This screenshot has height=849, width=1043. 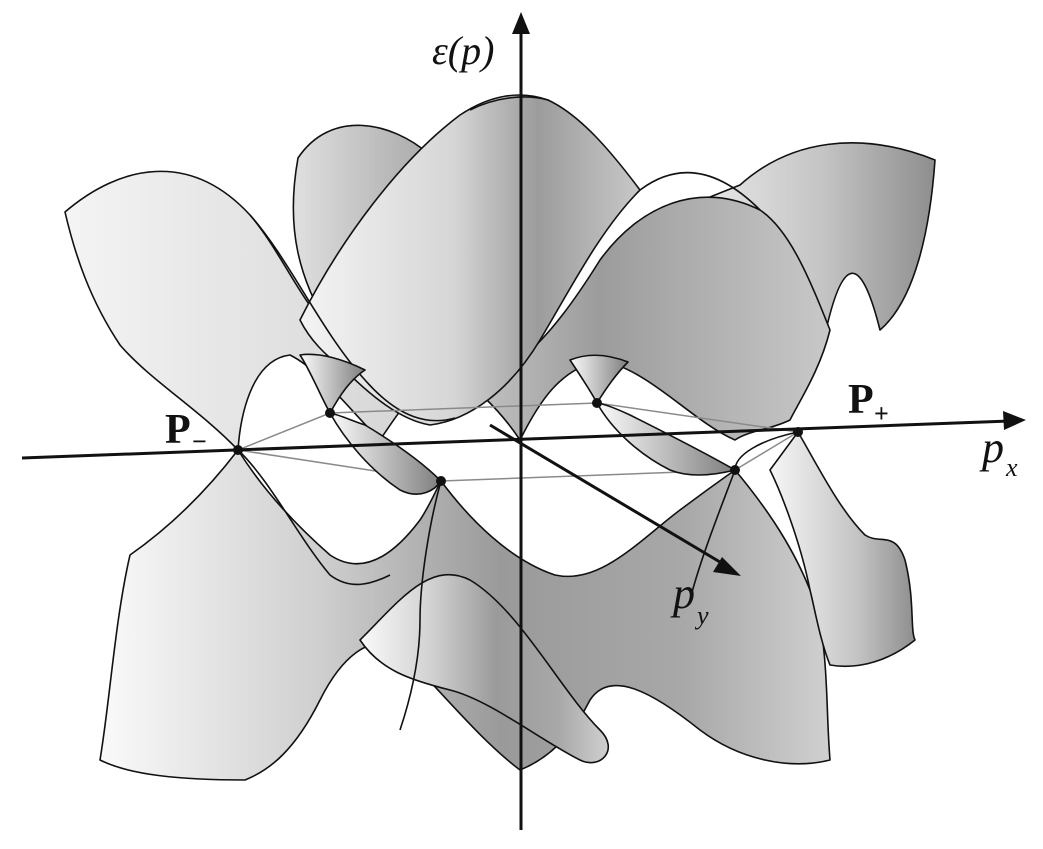 I want to click on energy-axis-arrowhead, so click(x=521, y=23).